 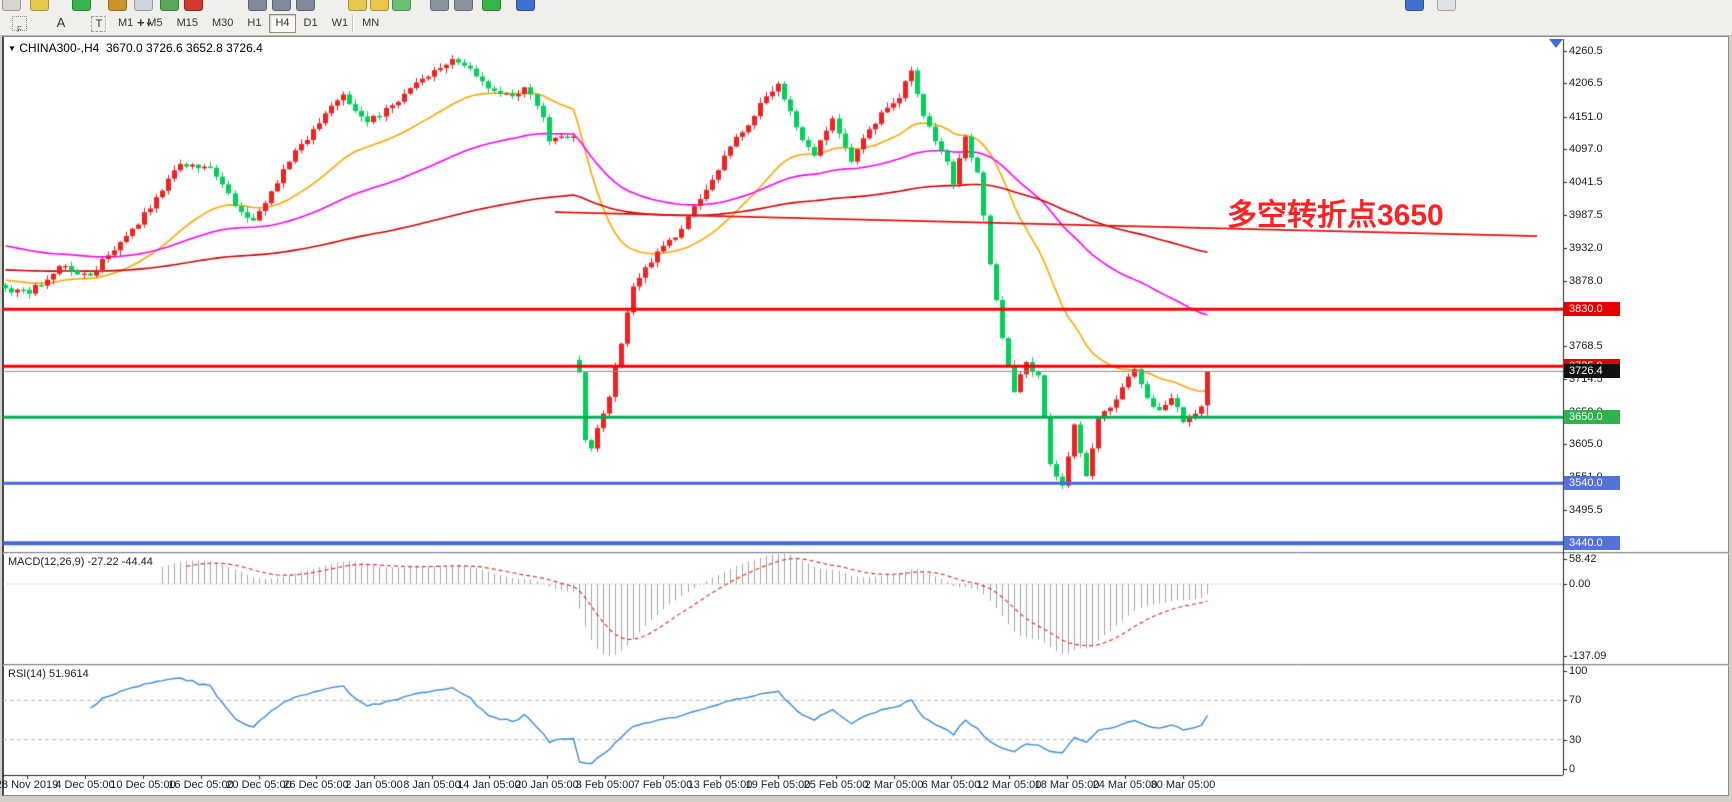 What do you see at coordinates (281, 5) in the screenshot?
I see `candlestick-icon` at bounding box center [281, 5].